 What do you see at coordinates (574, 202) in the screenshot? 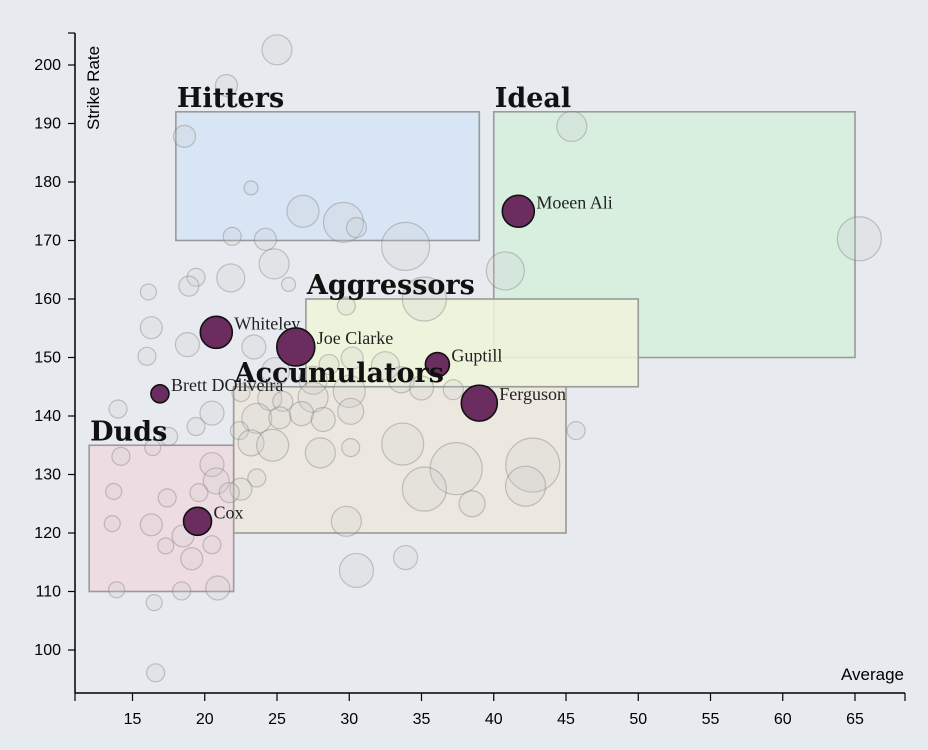
I see `player-label: Moeen Ali` at bounding box center [574, 202].